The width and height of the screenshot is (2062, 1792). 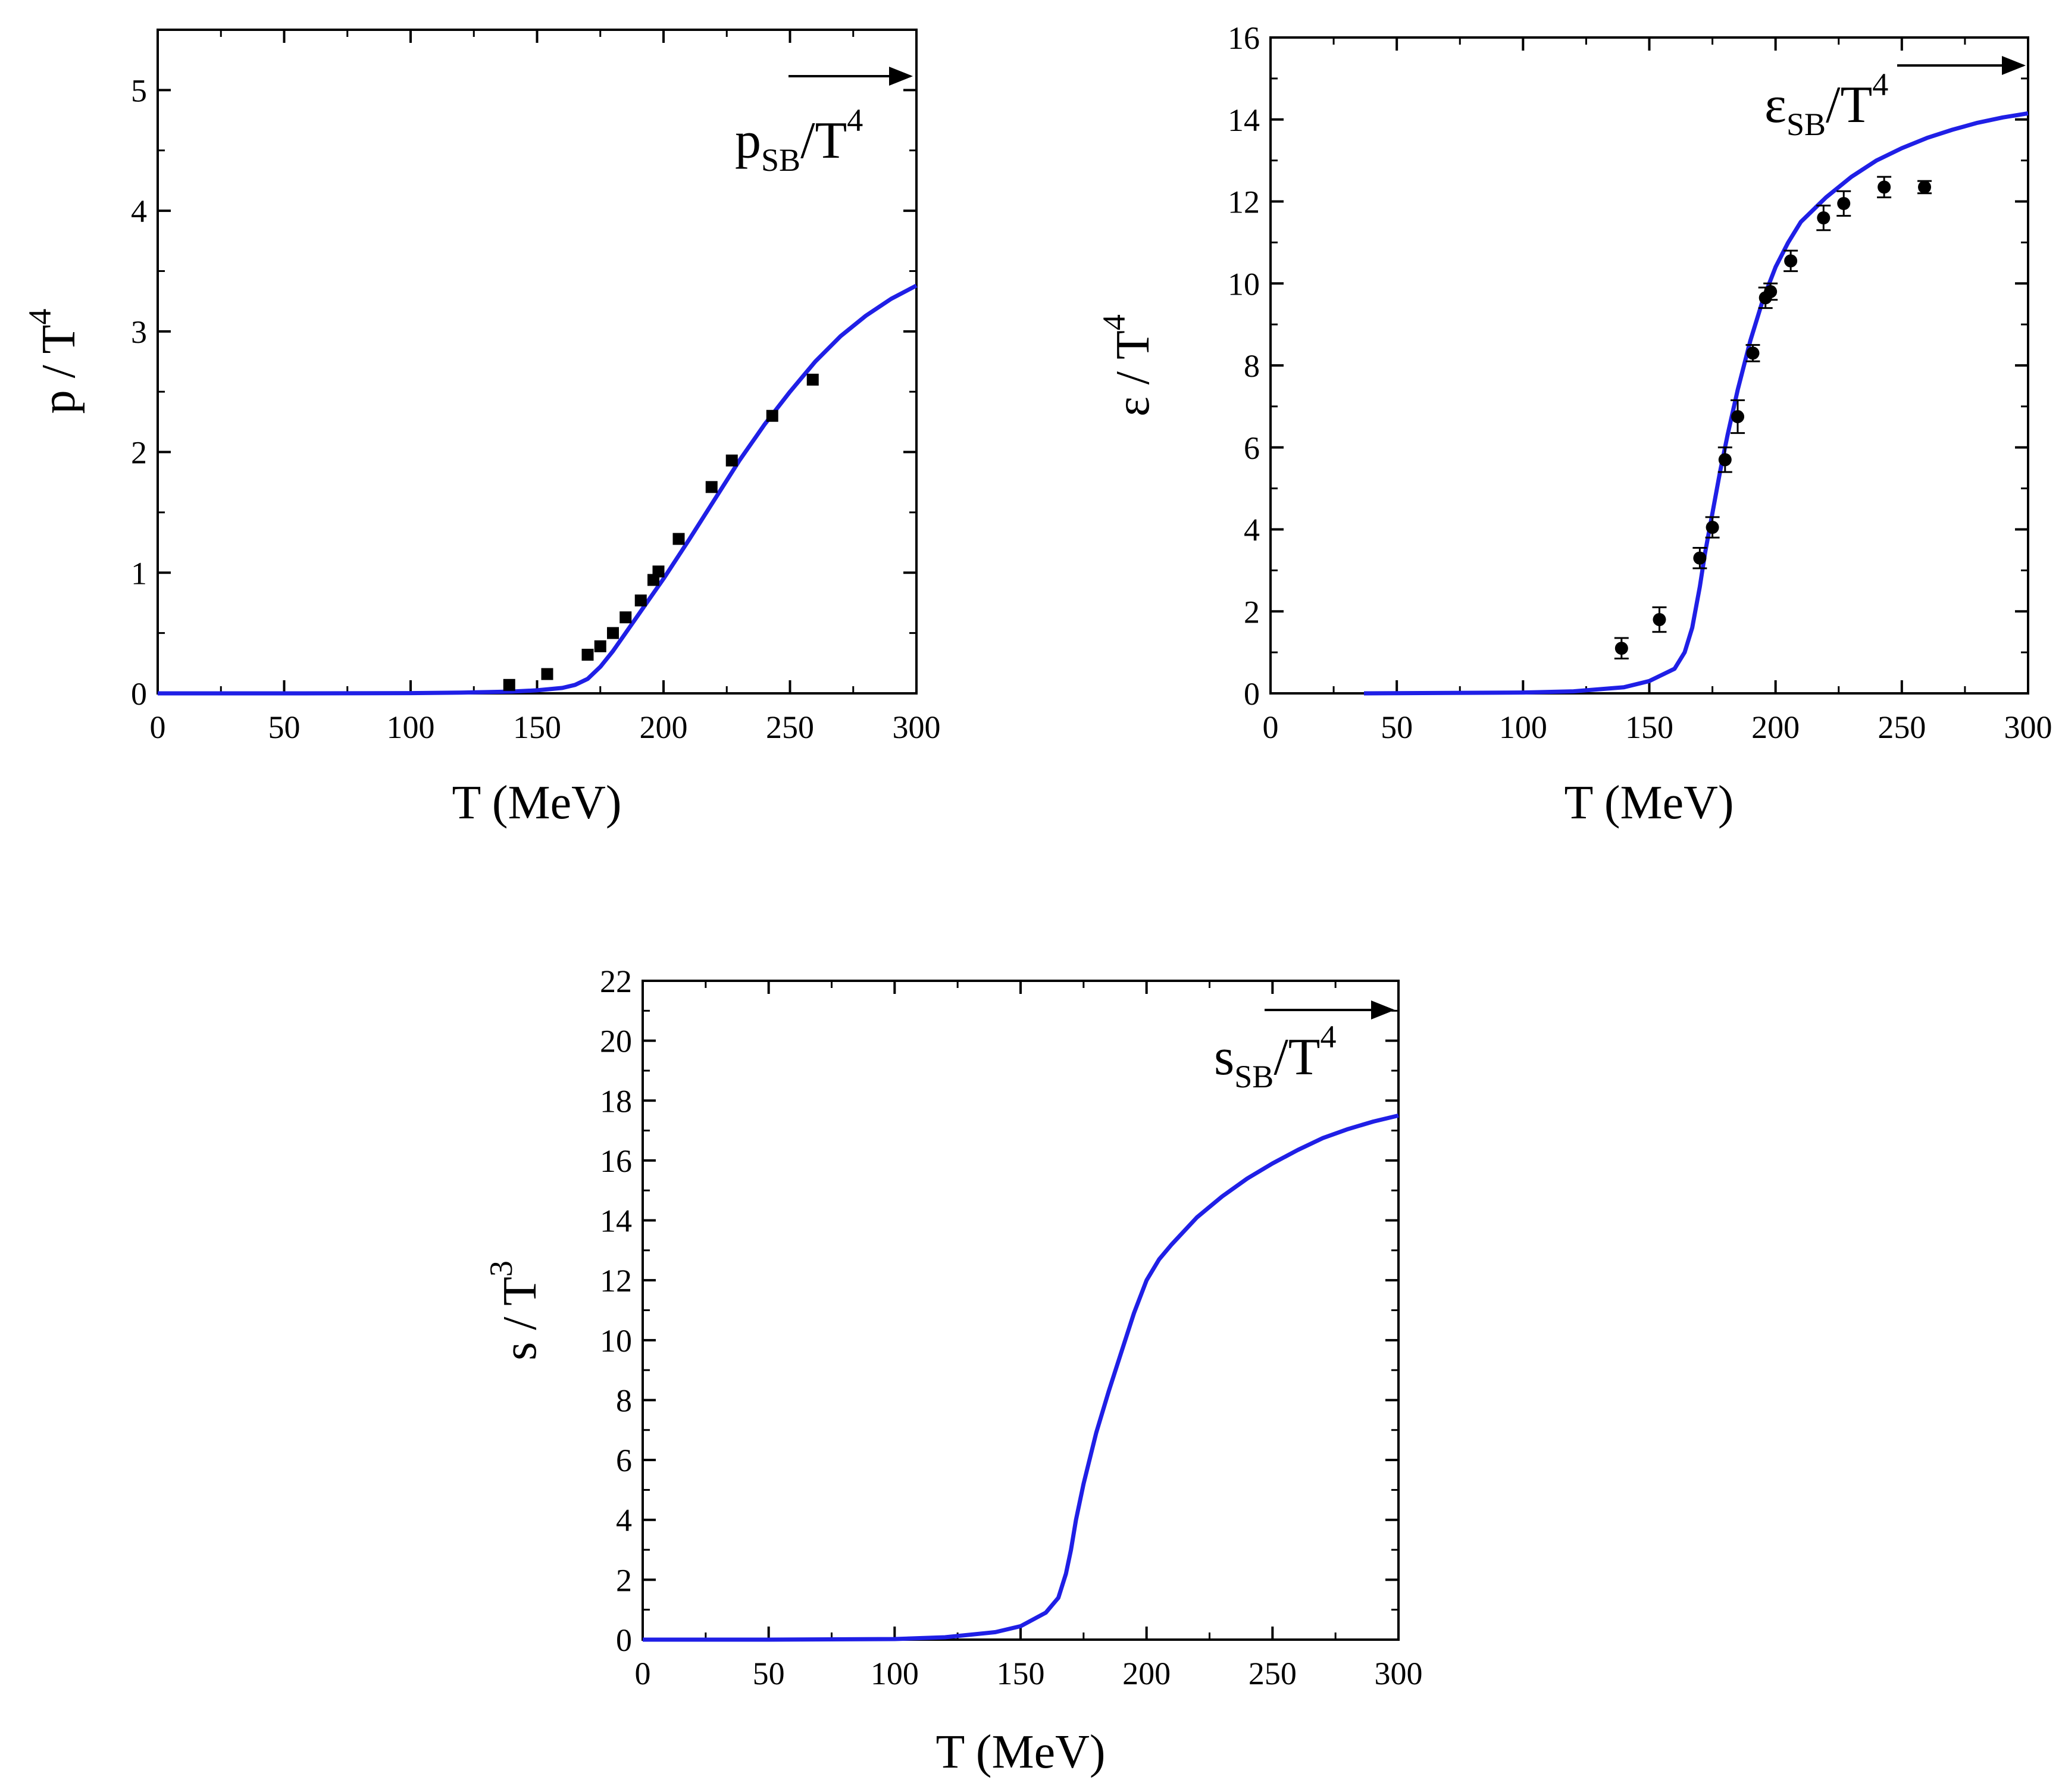 I want to click on sb-limit-label: pSB/T4, so click(x=799, y=140).